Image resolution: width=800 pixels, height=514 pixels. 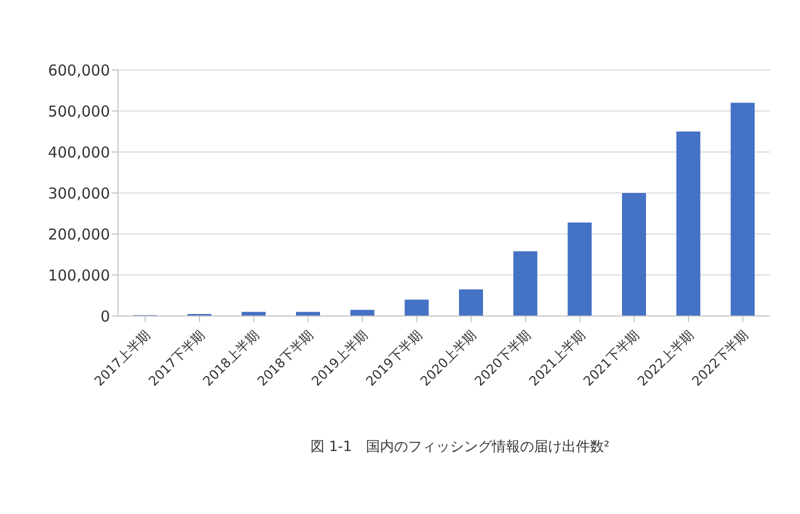 What do you see at coordinates (105, 316) in the screenshot?
I see `y-tick-label: 0` at bounding box center [105, 316].